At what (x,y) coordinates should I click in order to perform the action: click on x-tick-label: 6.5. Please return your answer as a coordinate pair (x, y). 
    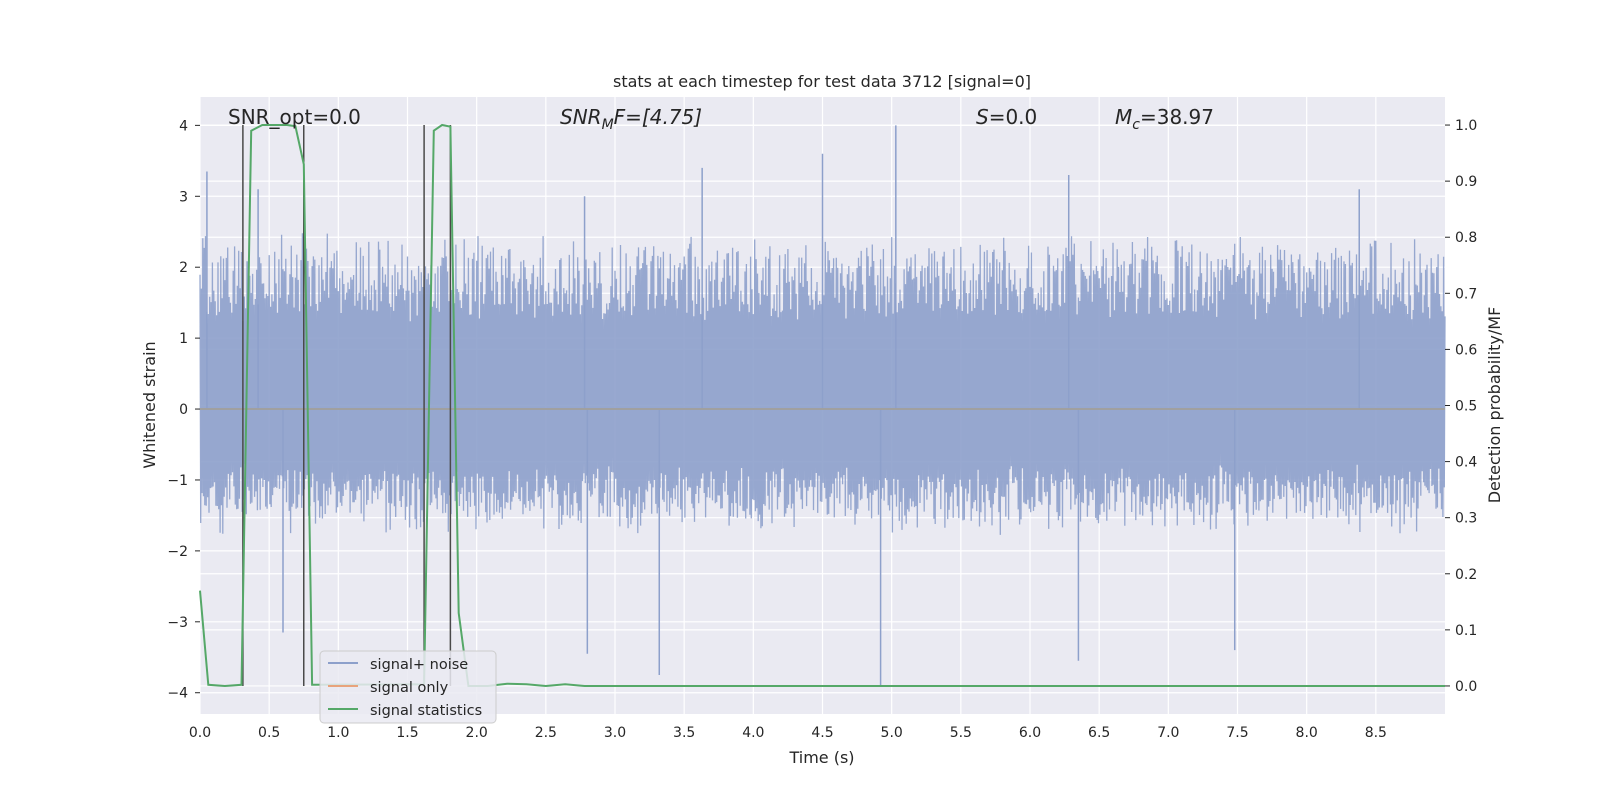
    Looking at the image, I should click on (1099, 733).